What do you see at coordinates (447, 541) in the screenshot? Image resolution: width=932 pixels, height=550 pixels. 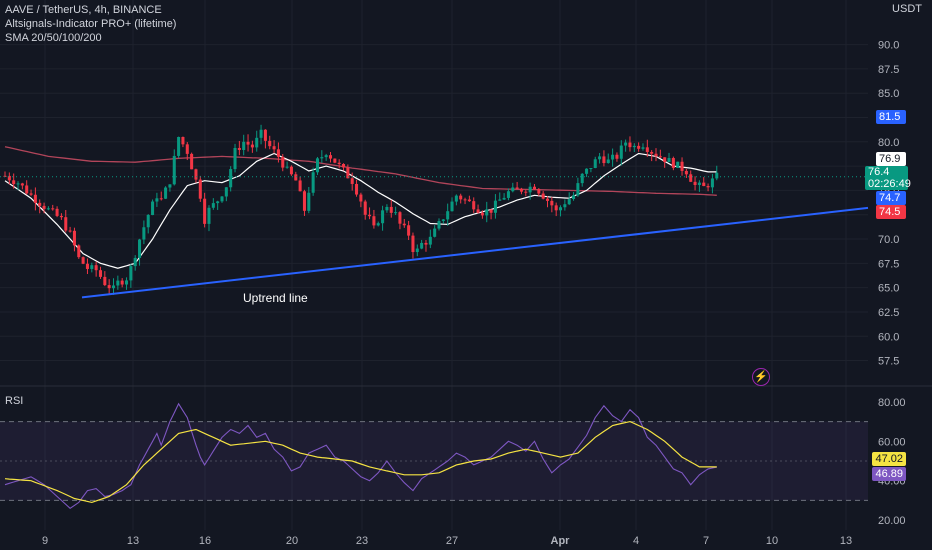 I see `time-axis-labels: 9 13 16 20 23 27 Apr 4 7 10 13` at bounding box center [447, 541].